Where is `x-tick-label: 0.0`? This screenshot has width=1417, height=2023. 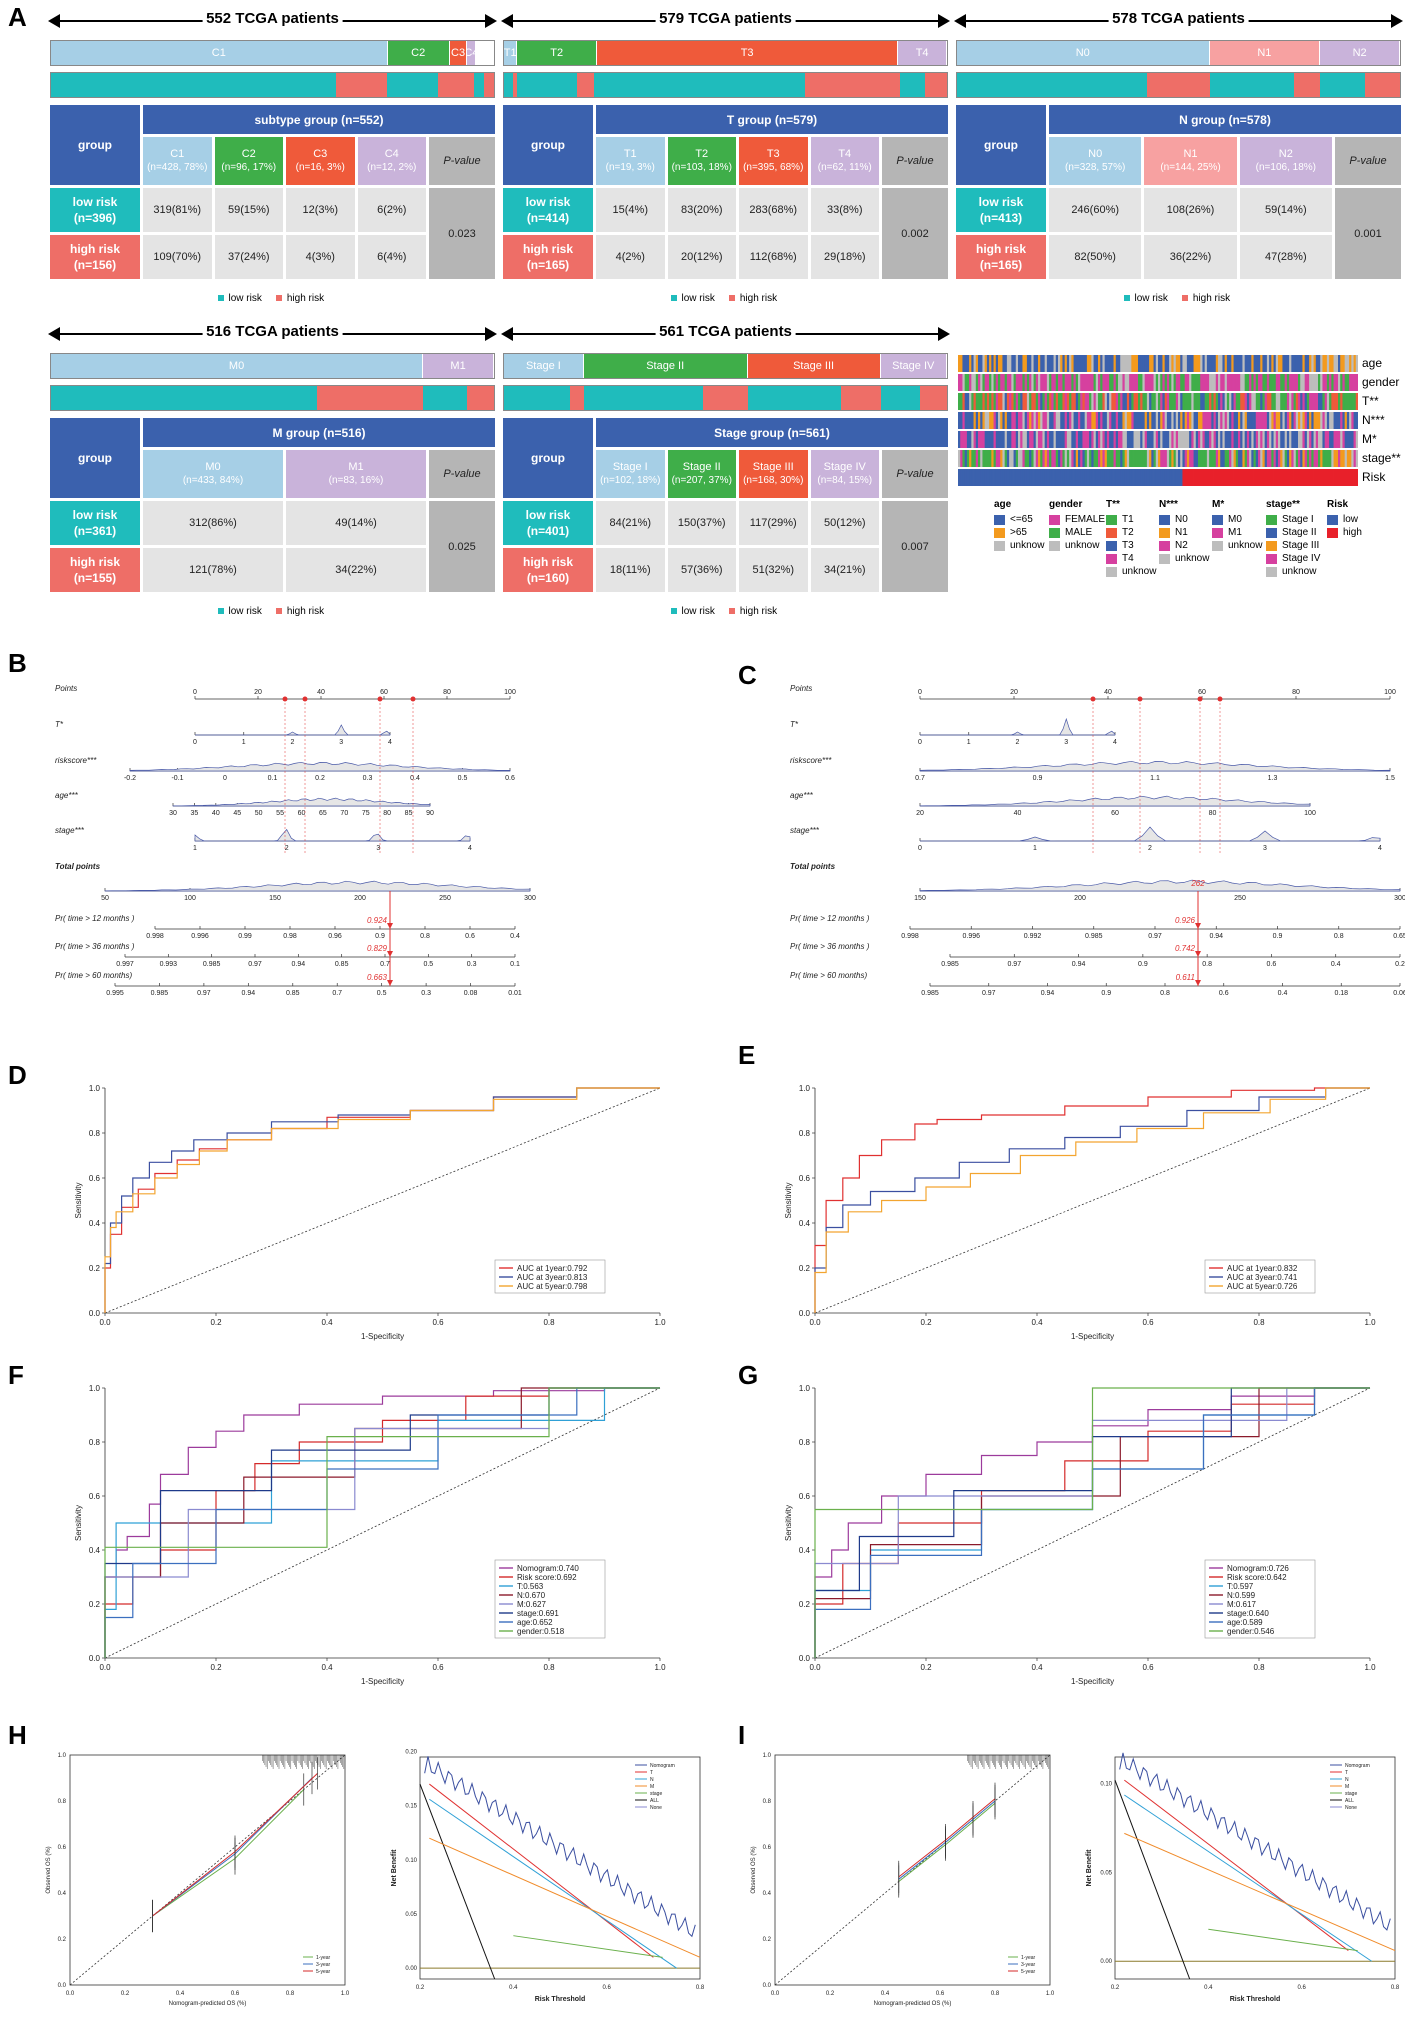 x-tick-label: 0.0 is located at coordinates (815, 1322).